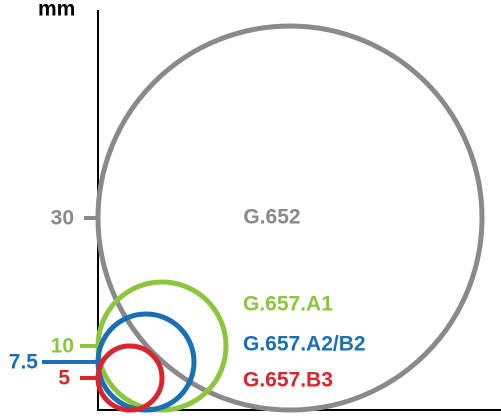 Image resolution: width=501 pixels, height=418 pixels. What do you see at coordinates (288, 304) in the screenshot?
I see `series-label: G.657.A1` at bounding box center [288, 304].